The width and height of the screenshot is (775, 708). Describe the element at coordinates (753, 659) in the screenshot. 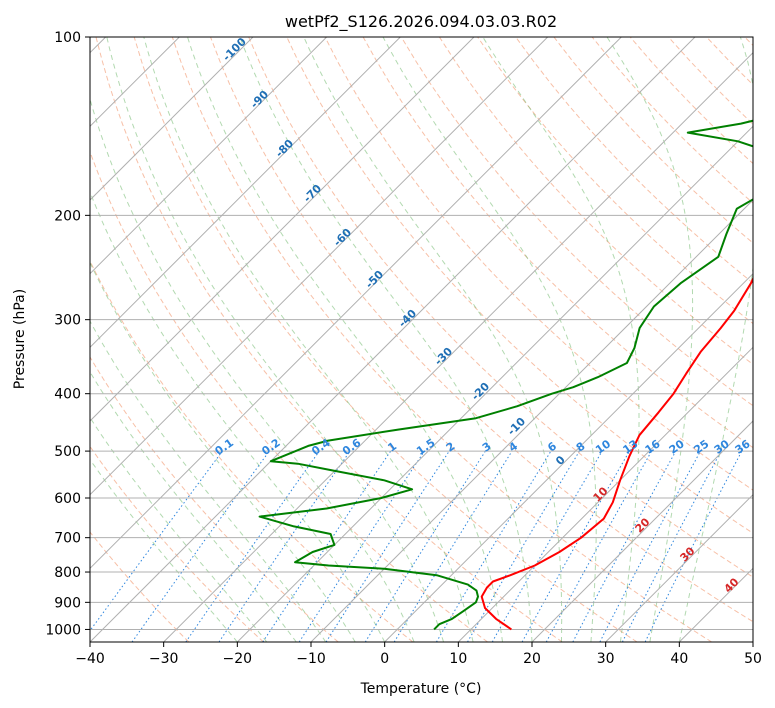

I see `x-tick-label: 50` at that location.